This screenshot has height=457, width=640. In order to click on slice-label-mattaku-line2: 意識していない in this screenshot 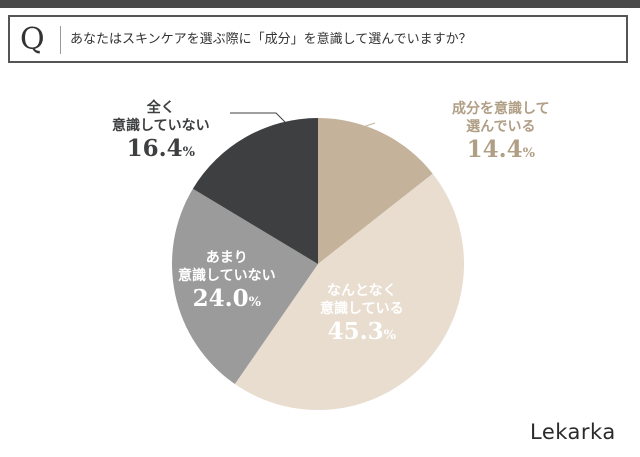, I will do `click(161, 126)`.